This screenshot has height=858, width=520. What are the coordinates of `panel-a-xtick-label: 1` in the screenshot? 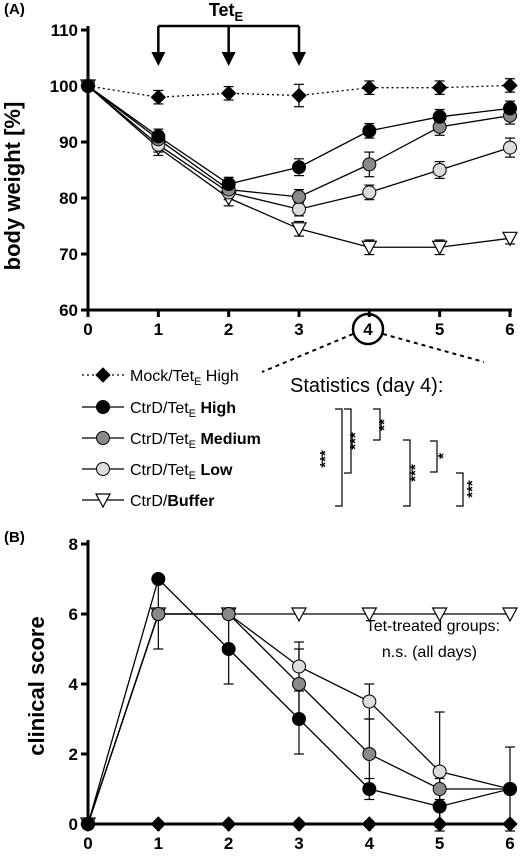 It's located at (158, 329).